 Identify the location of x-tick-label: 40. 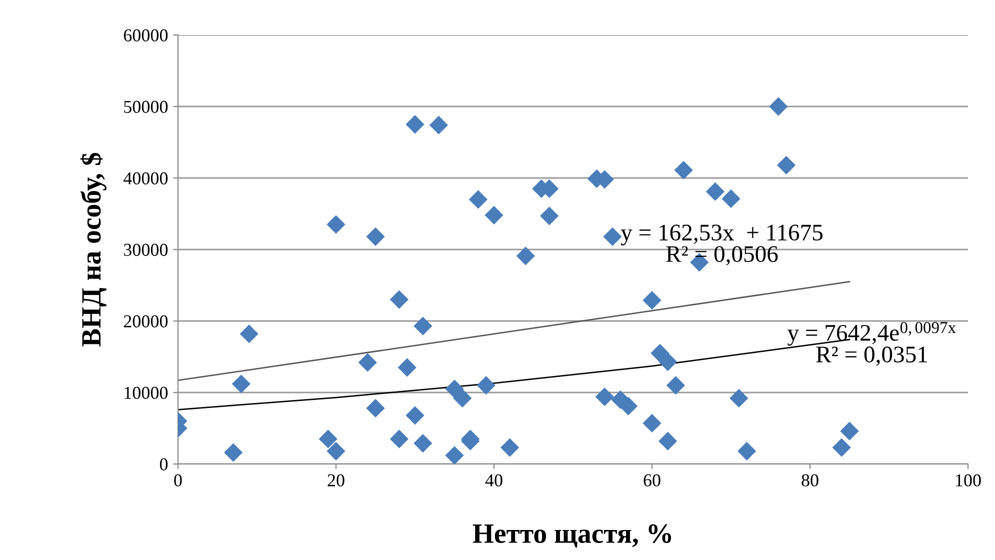
(493, 480).